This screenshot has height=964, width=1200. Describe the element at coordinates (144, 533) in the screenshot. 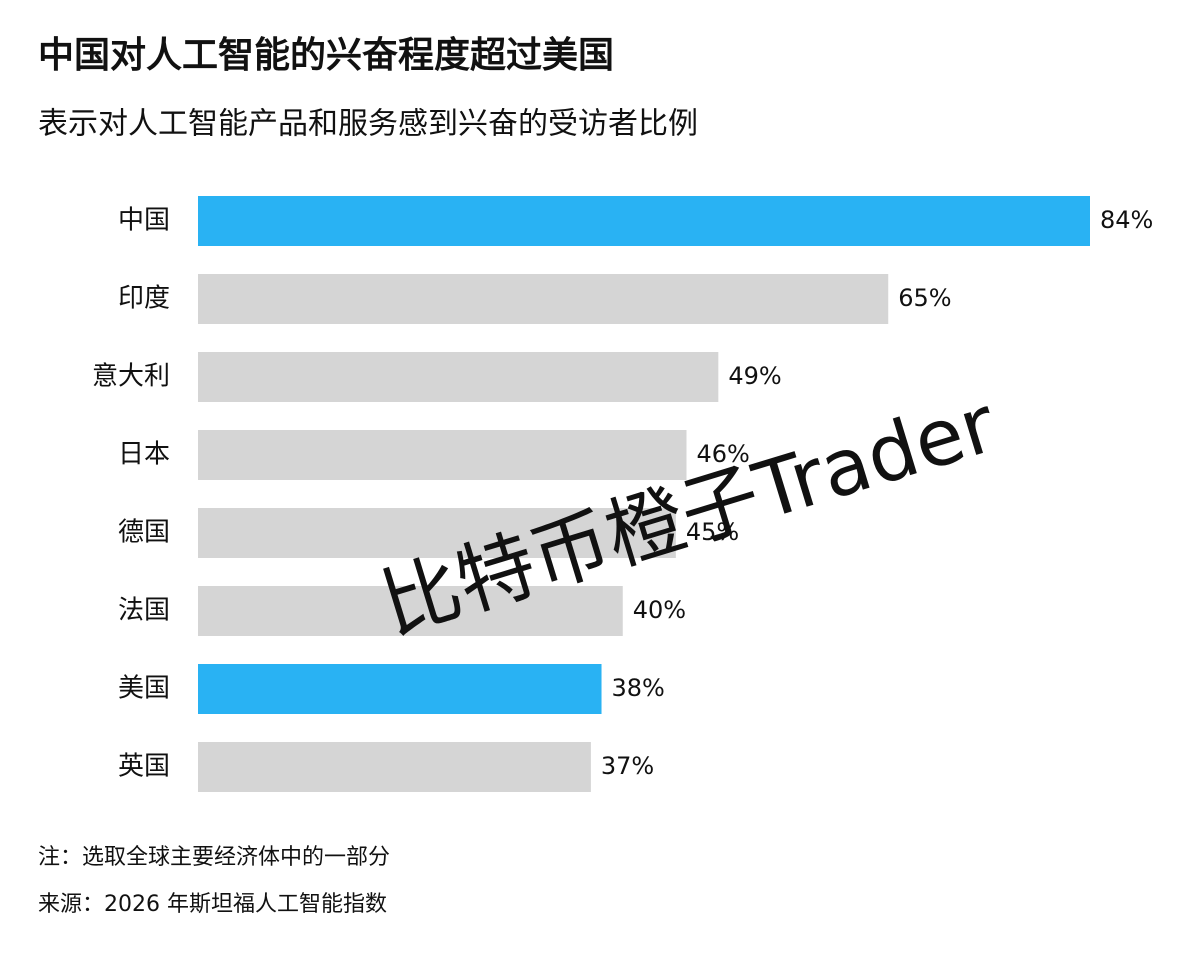

I see `category-label: 德国` at that location.